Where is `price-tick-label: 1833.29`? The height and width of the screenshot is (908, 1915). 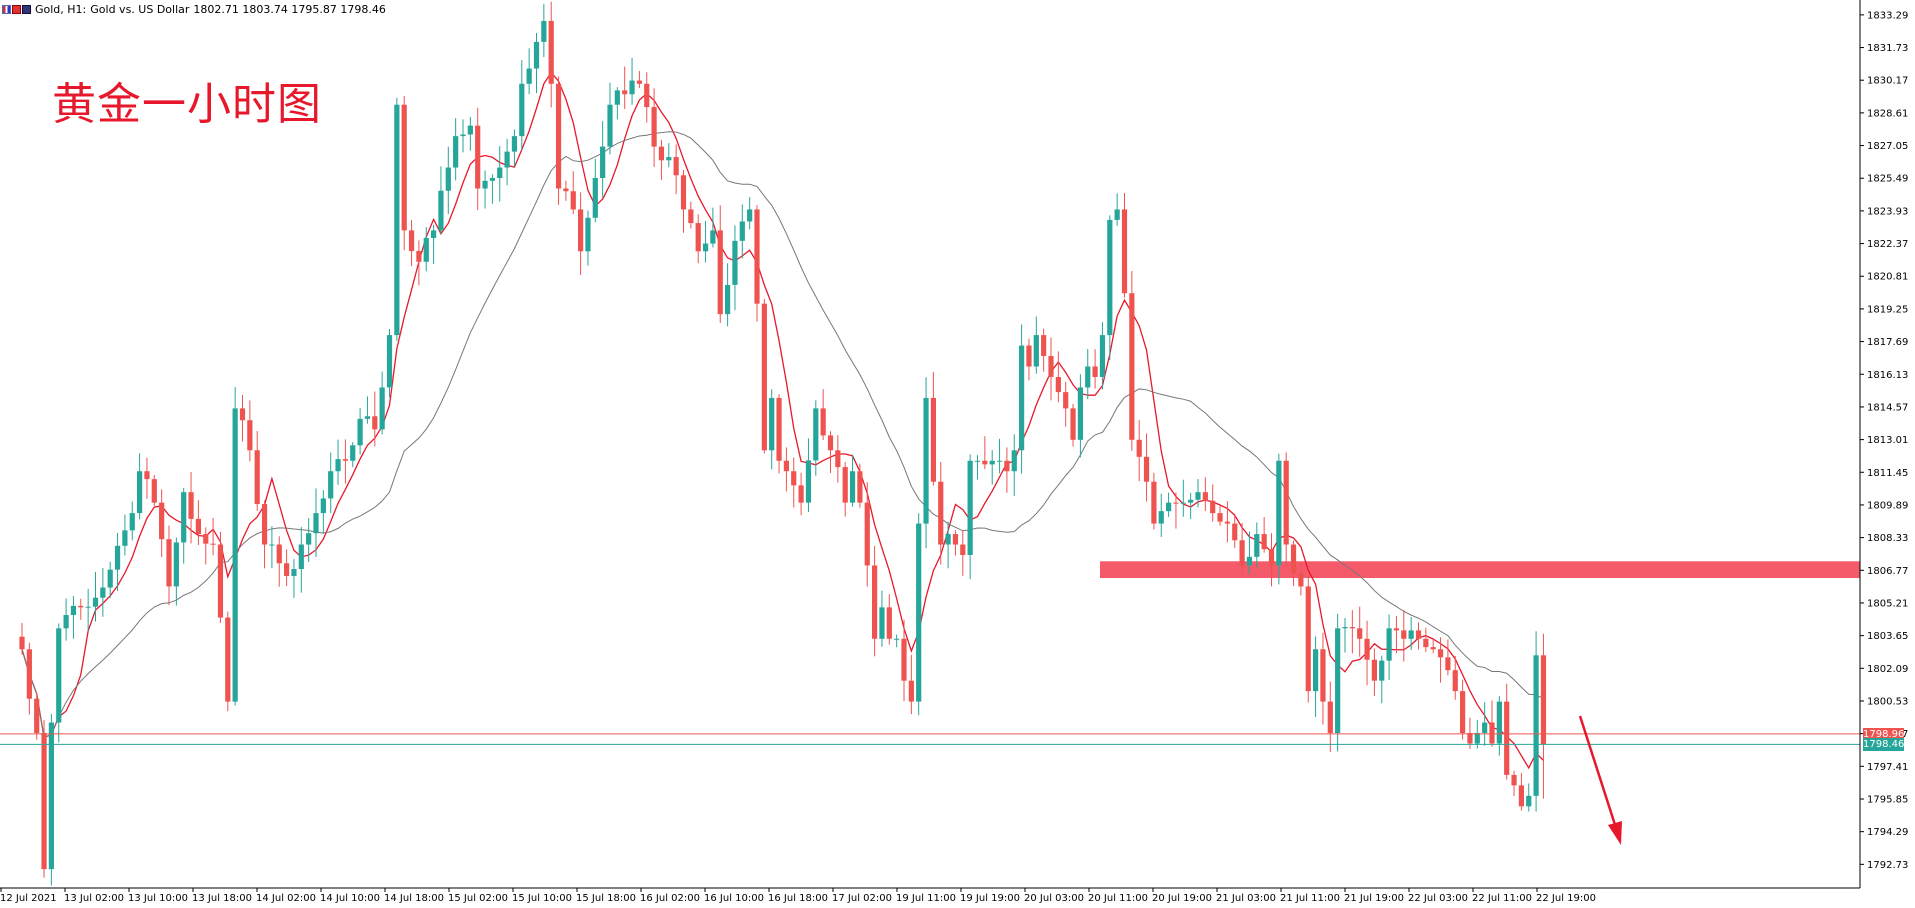 price-tick-label: 1833.29 is located at coordinates (1887, 15).